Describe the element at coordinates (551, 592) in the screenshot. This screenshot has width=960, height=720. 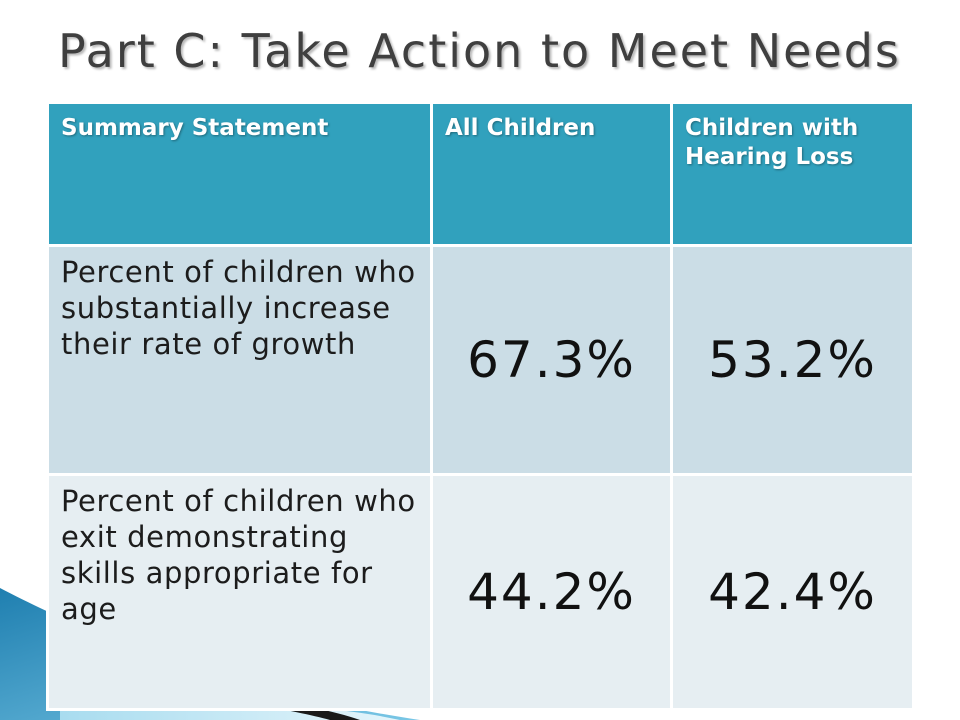
I see `all-children-value: 44.2%` at that location.